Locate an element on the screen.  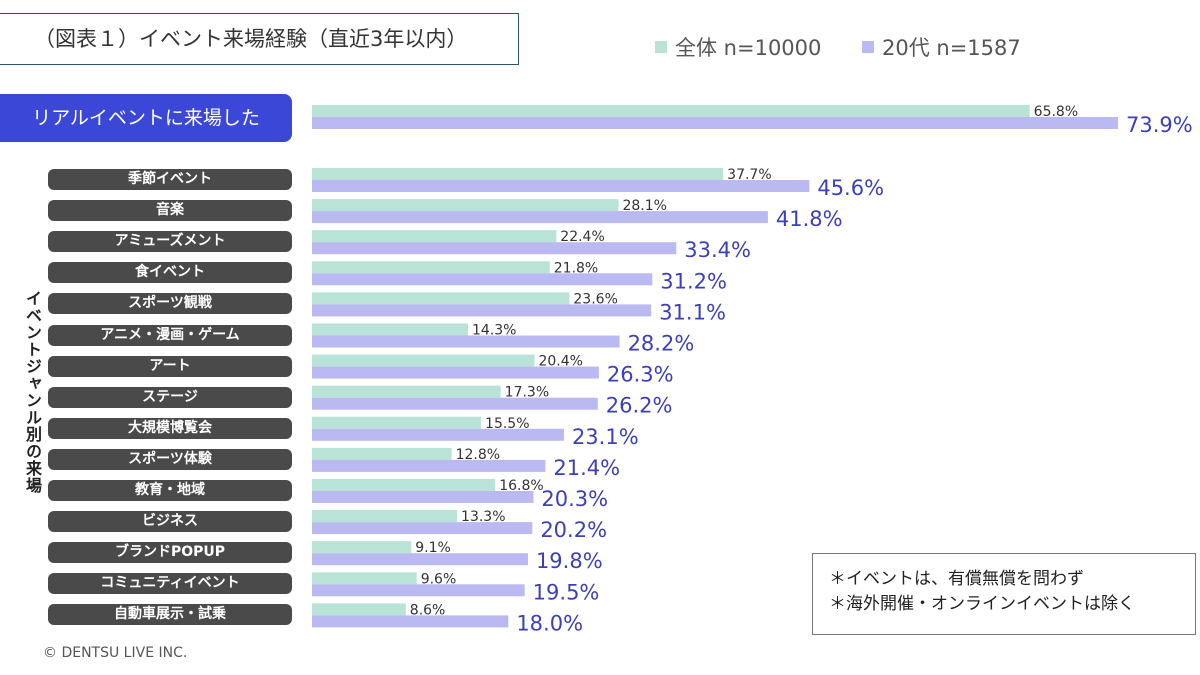
category-label: 自動車展示・試乗 is located at coordinates (170, 615).